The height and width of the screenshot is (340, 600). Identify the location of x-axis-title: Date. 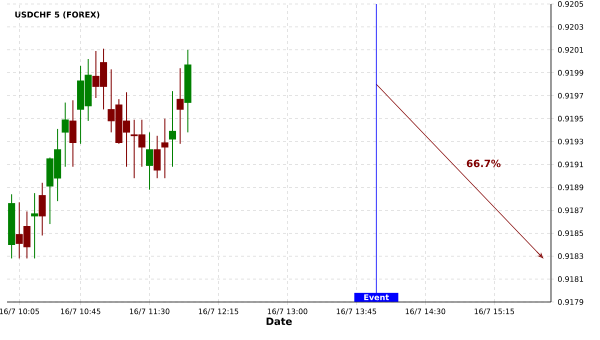
(279, 322).